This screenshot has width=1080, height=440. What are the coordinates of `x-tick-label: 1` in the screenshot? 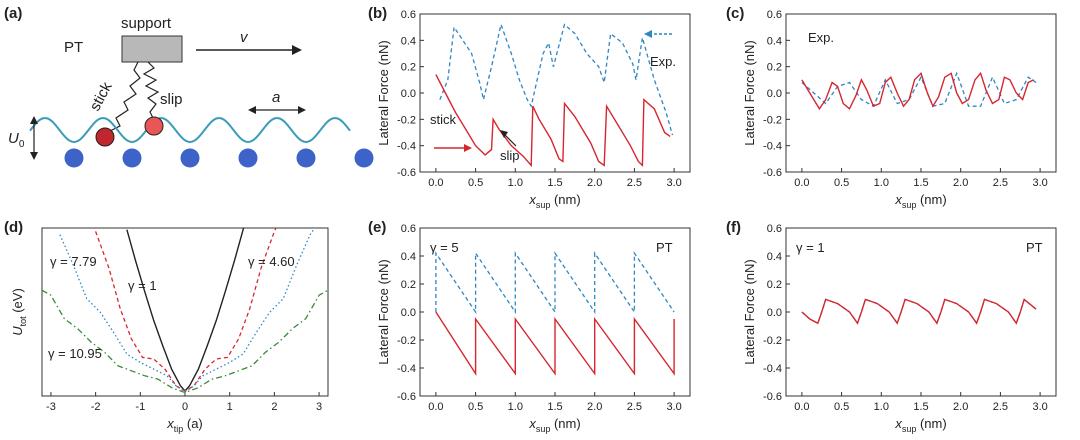 It's located at (230, 407).